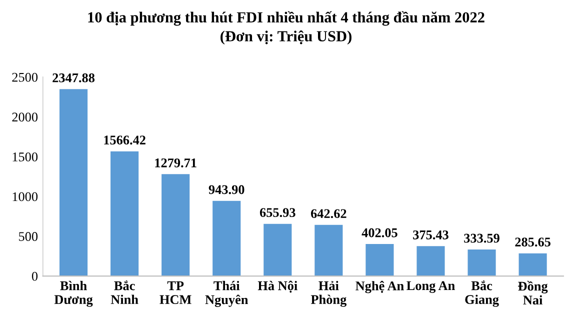  What do you see at coordinates (125, 140) in the screenshot?
I see `data-label: 1566.42` at bounding box center [125, 140].